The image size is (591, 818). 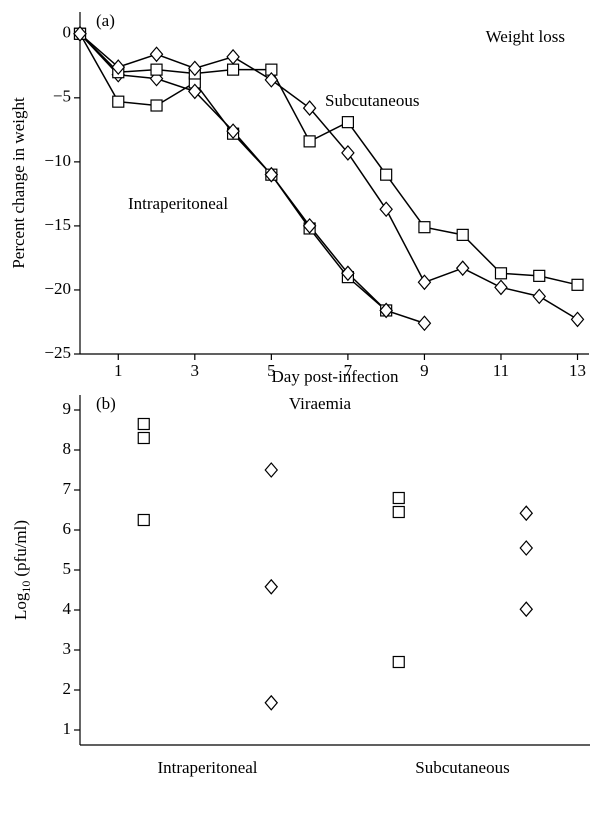 What do you see at coordinates (178, 203) in the screenshot?
I see `annotation: Intraperitoneal` at bounding box center [178, 203].